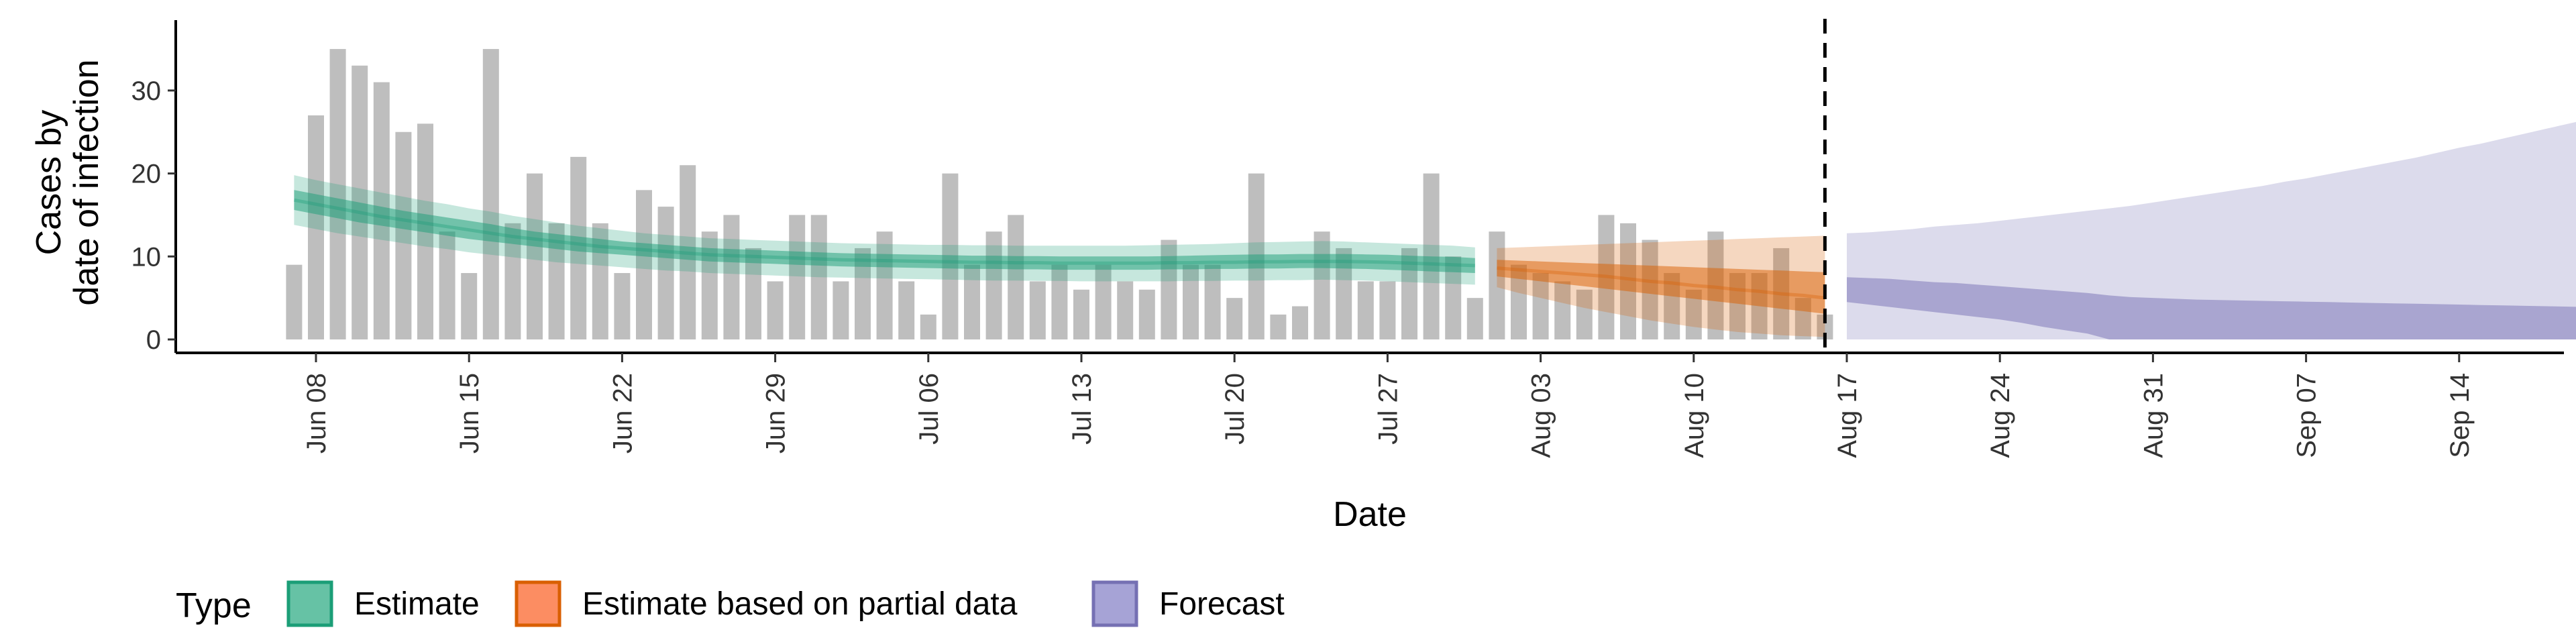 Image resolution: width=2576 pixels, height=644 pixels. What do you see at coordinates (2153, 415) in the screenshot?
I see `x-tick-label: Aug 31` at bounding box center [2153, 415].